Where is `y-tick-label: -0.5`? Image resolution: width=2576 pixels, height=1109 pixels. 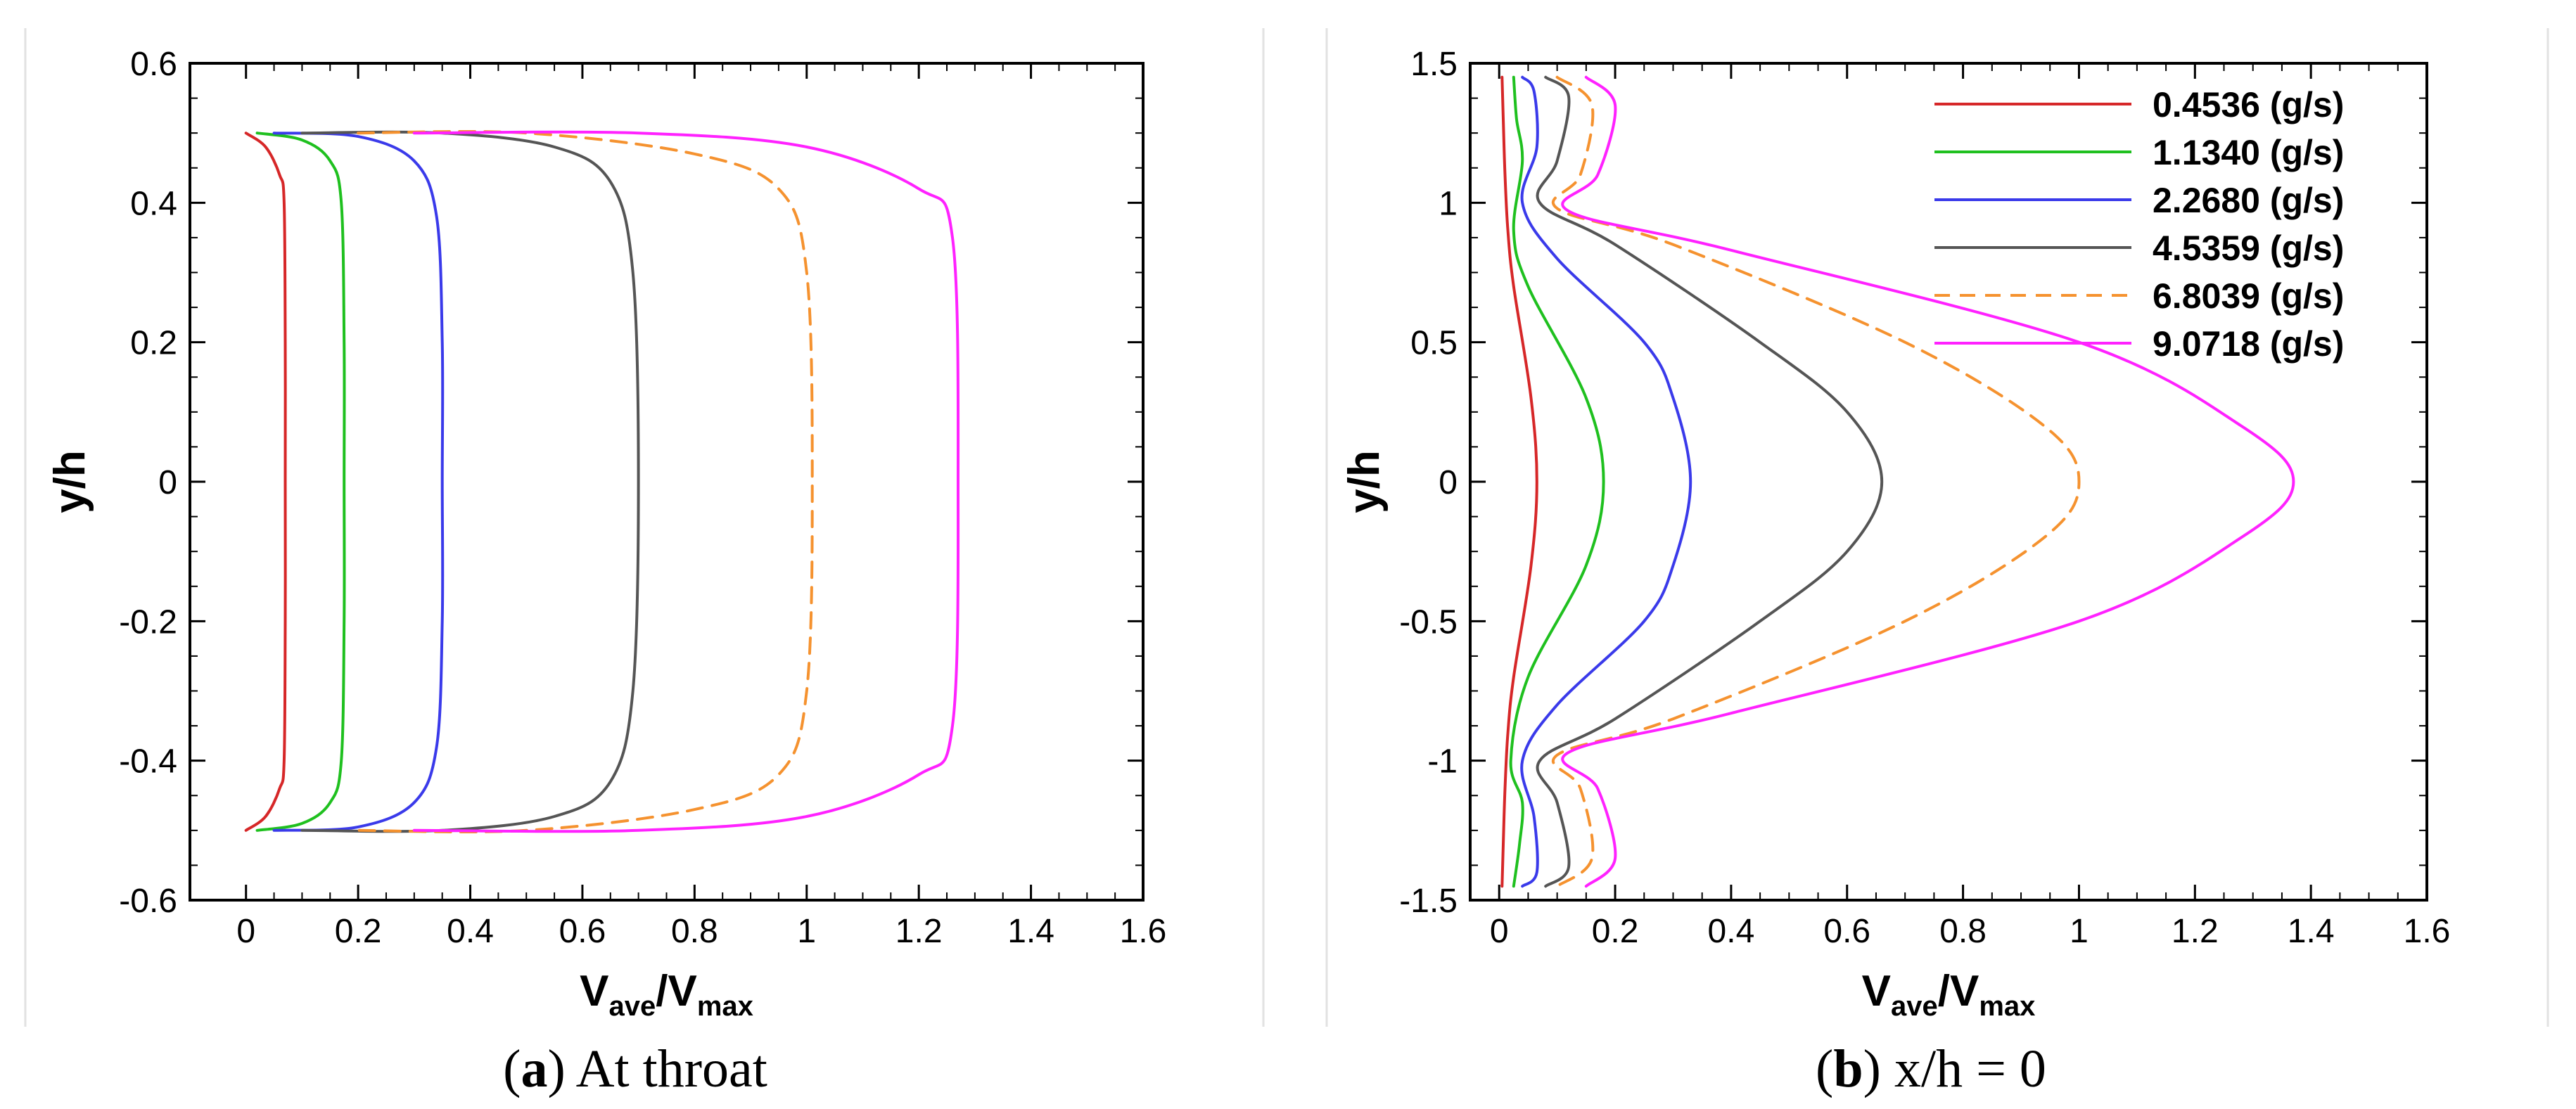
y-tick-label: -0.5 is located at coordinates (1428, 622).